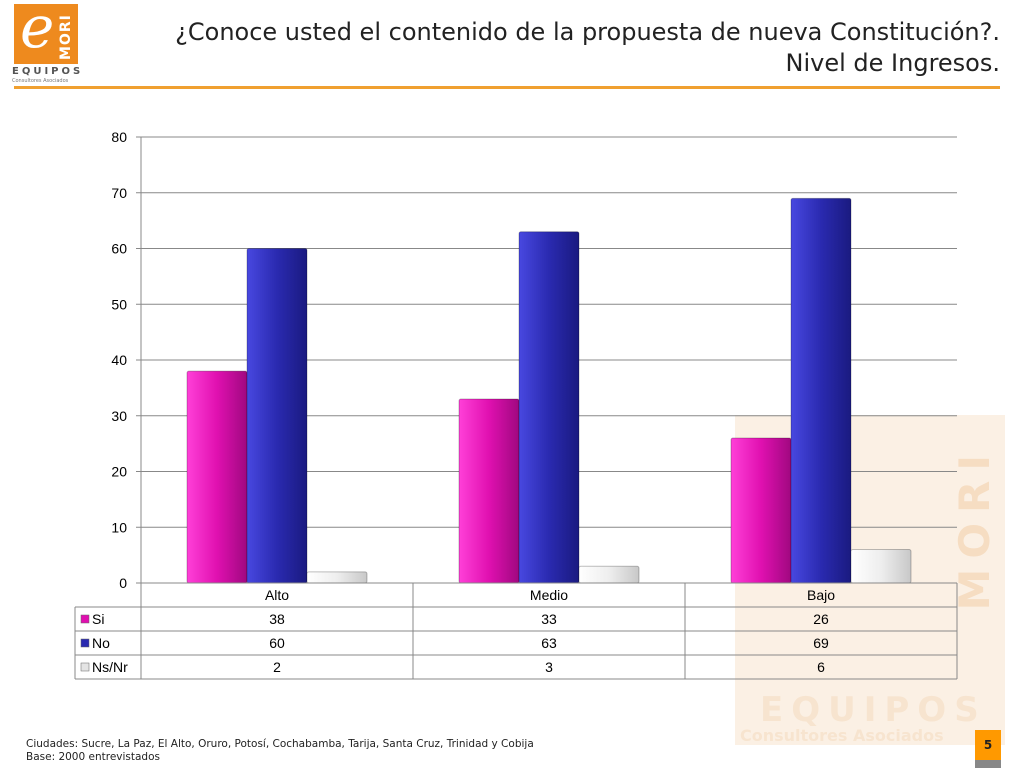  Describe the element at coordinates (119, 360) in the screenshot. I see `y-tick-label: 40` at that location.